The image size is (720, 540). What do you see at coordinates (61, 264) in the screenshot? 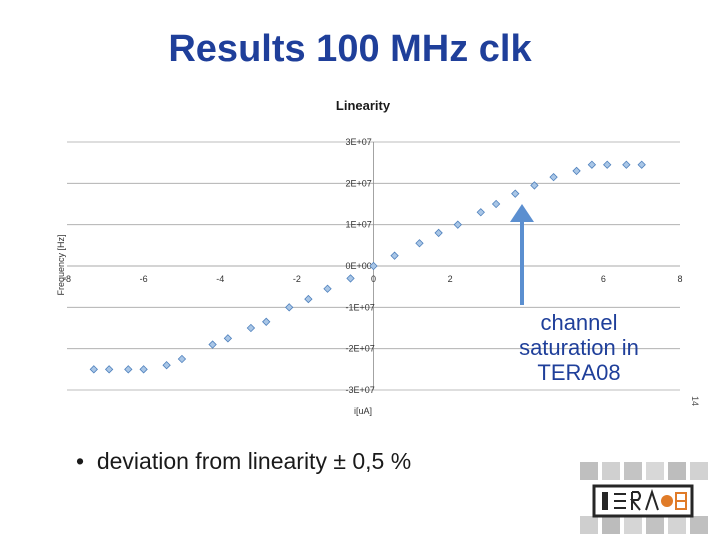
I see `y-axis-label: Frequency [Hz]` at bounding box center [61, 264].